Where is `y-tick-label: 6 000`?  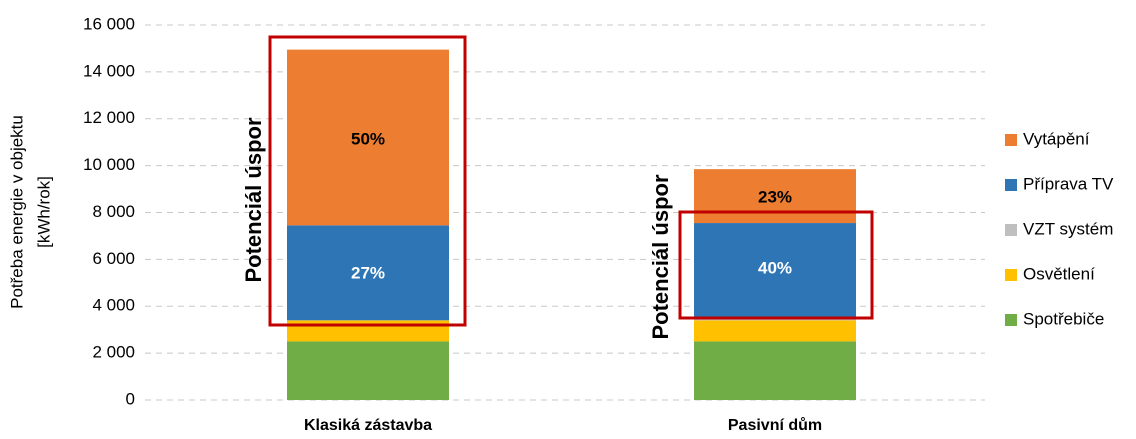
y-tick-label: 6 000 is located at coordinates (113, 258).